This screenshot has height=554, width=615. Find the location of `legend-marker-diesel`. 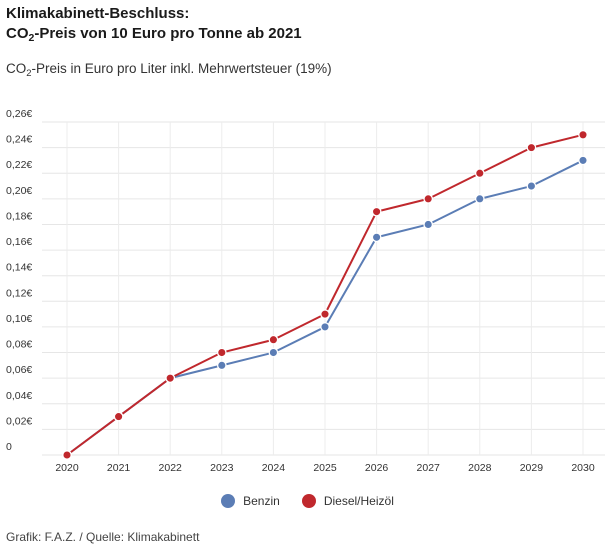

legend-marker-diesel is located at coordinates (308, 501).